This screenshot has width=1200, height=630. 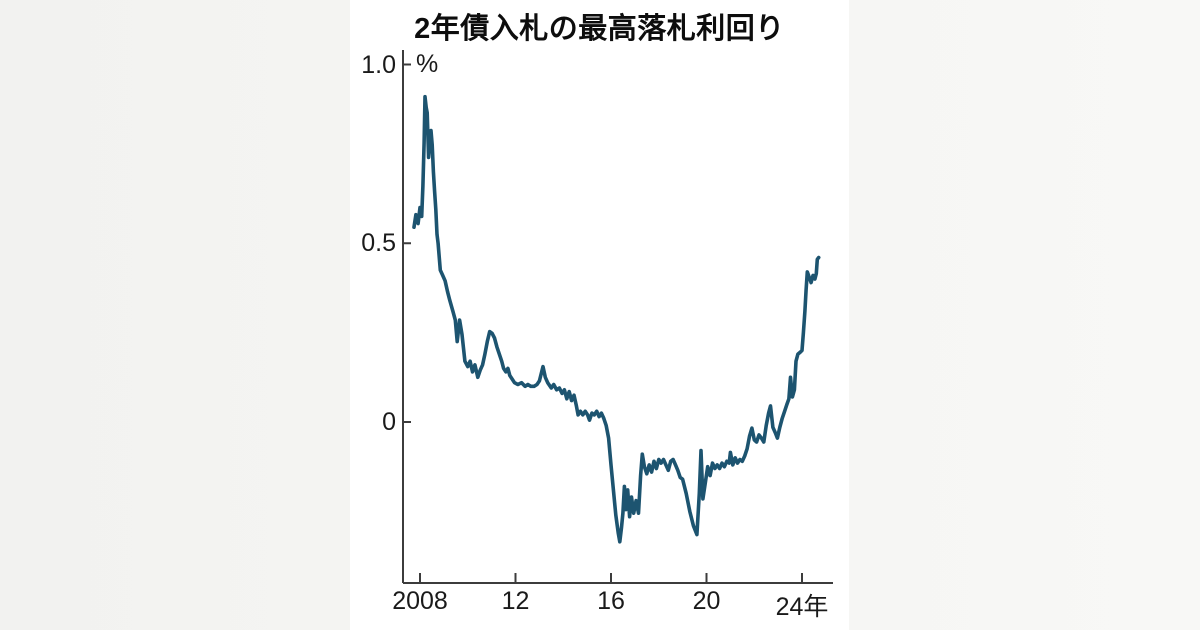 I want to click on y-axis-tick-label-0: 0, so click(x=389, y=422).